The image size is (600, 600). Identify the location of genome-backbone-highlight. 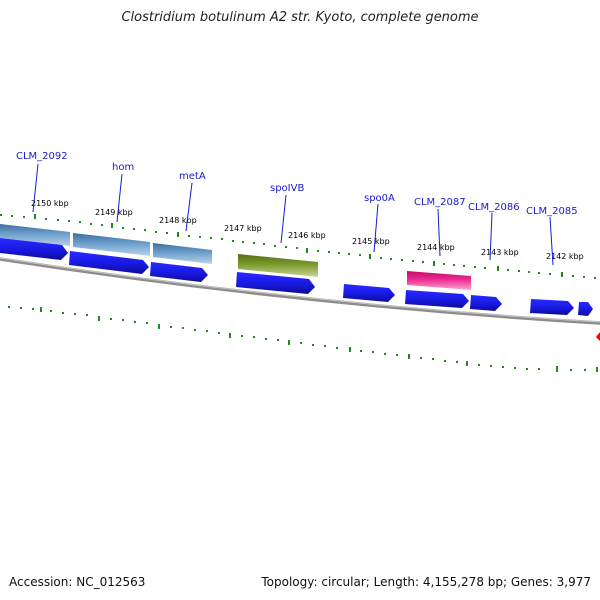
(300, 290).